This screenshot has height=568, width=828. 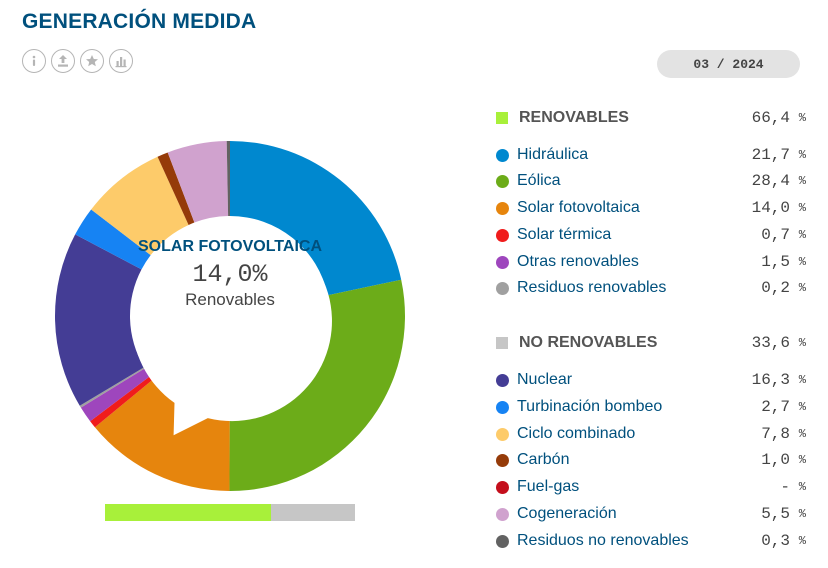 What do you see at coordinates (770, 343) in the screenshot?
I see `legend-group-value: 33,6` at bounding box center [770, 343].